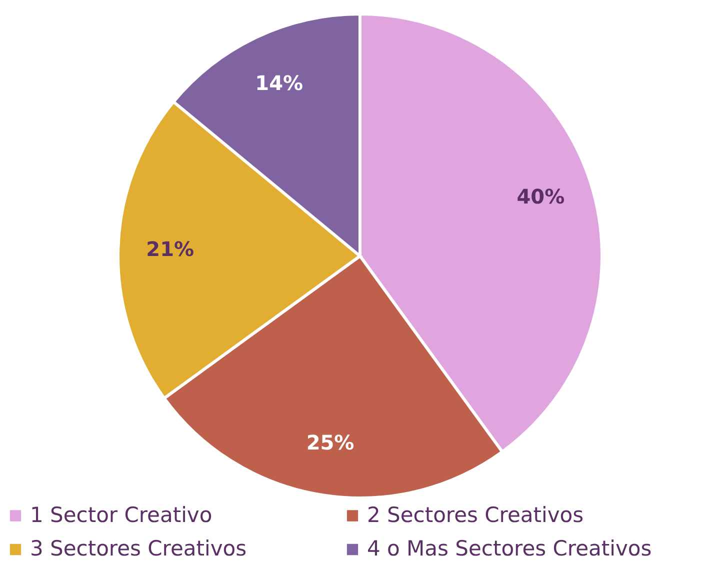 The height and width of the screenshot is (576, 720). Describe the element at coordinates (540, 196) in the screenshot. I see `data-label: 40%` at that location.